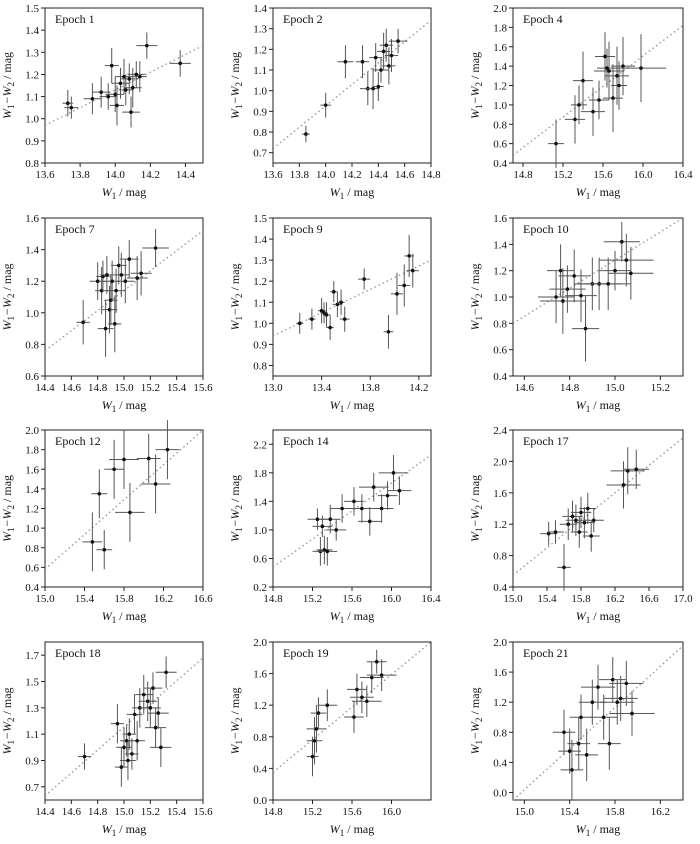 Image resolution: width=700 pixels, height=844 pixels. Describe the element at coordinates (260, 801) in the screenshot. I see `y-tick-label: 0.0` at that location.